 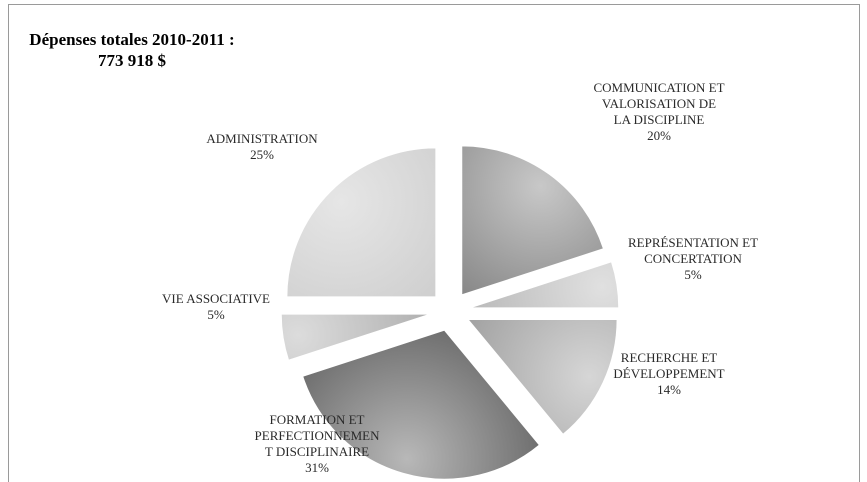 What do you see at coordinates (669, 357) in the screenshot?
I see `slice-label-line: RECHERCHE ET` at bounding box center [669, 357].